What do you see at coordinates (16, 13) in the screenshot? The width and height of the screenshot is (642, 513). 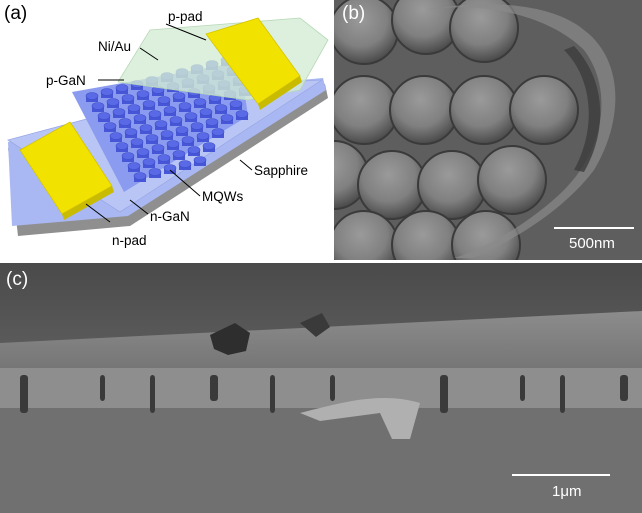 I see `panel-a-label: (a)` at bounding box center [16, 13].